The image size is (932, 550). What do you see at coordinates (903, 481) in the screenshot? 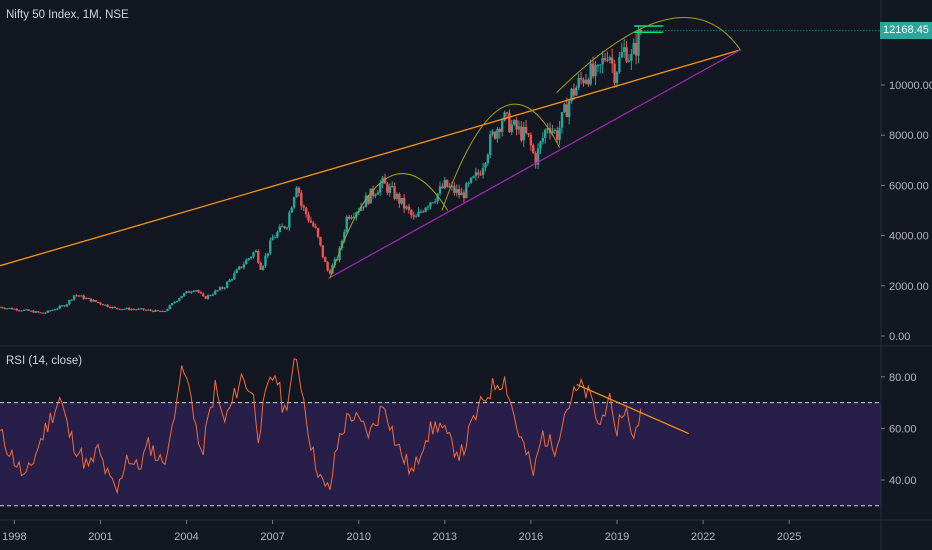
I see `rsi-tick-label: 40.00` at bounding box center [903, 481].